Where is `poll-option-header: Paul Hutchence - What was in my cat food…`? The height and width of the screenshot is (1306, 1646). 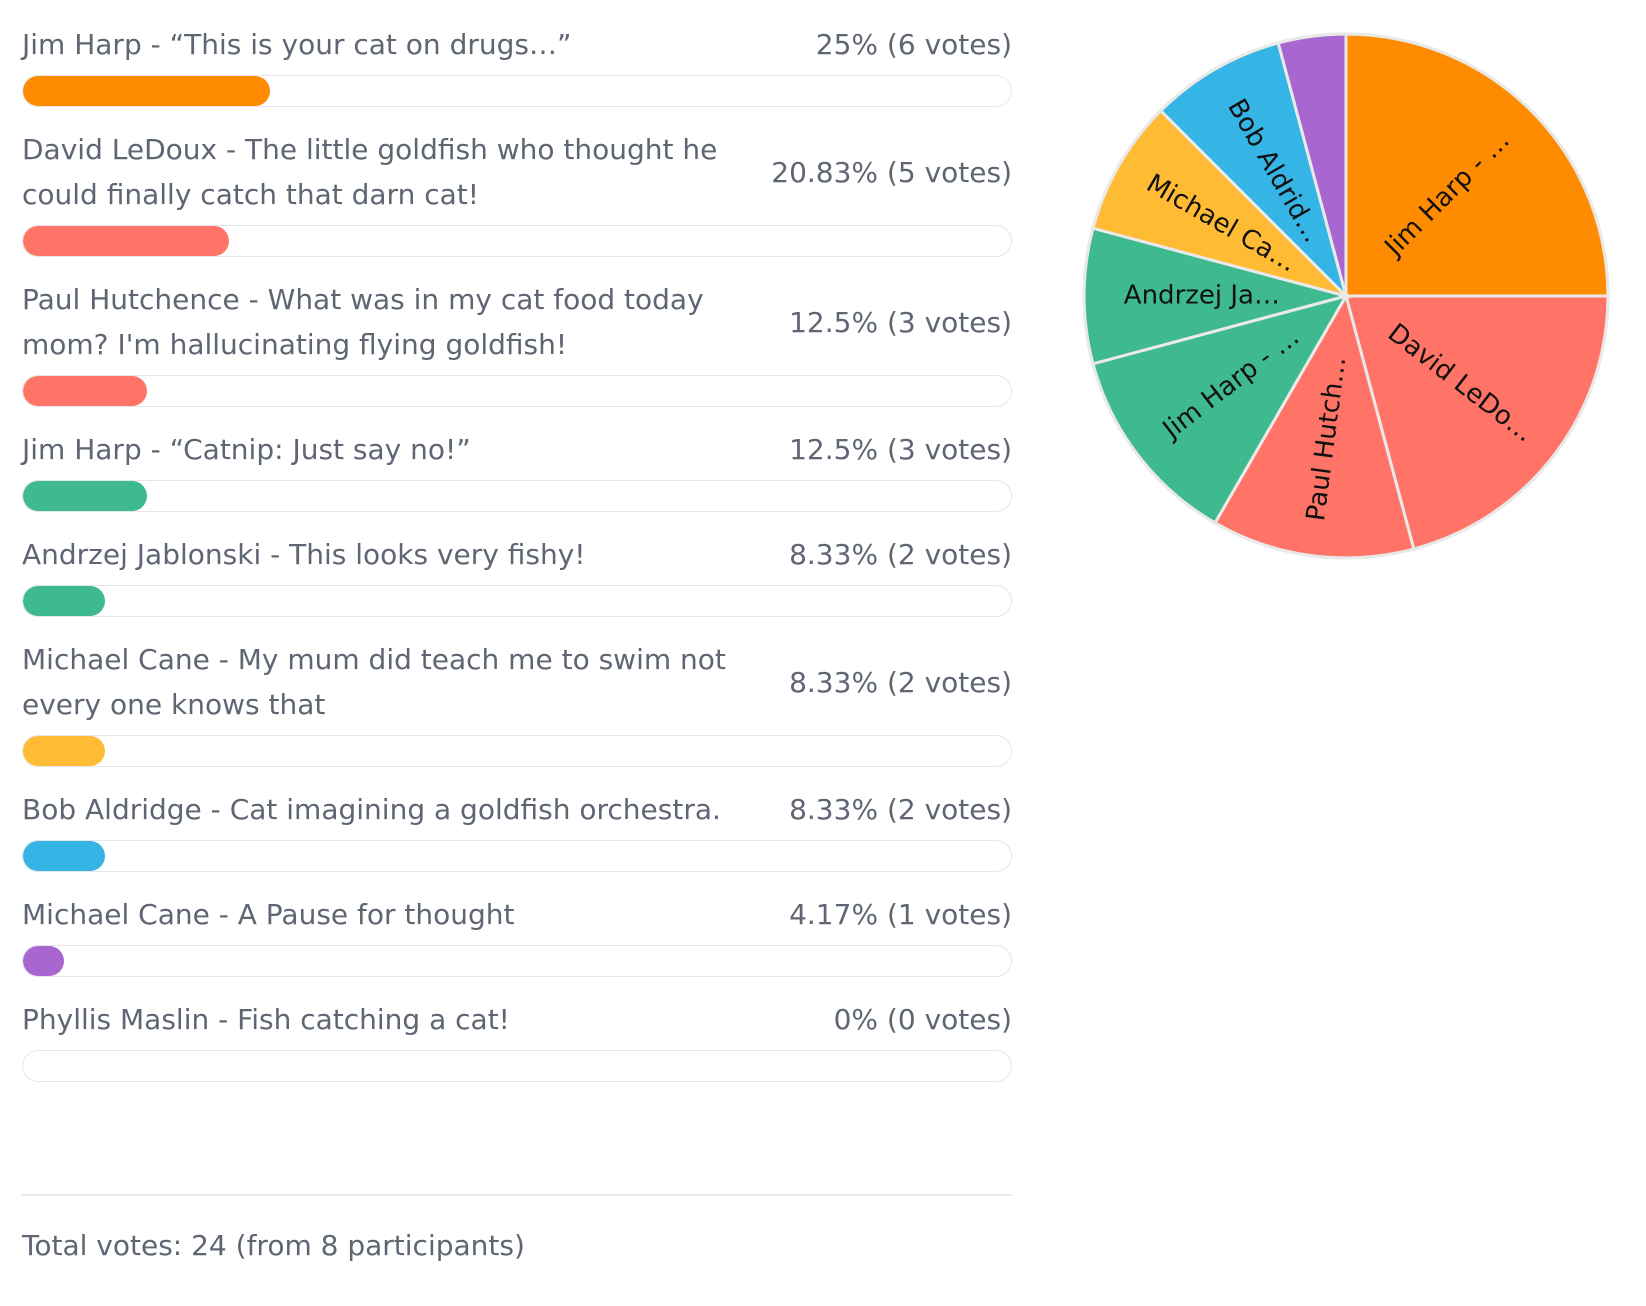 poll-option-header: Paul Hutchence - What was in my cat food… is located at coordinates (517, 322).